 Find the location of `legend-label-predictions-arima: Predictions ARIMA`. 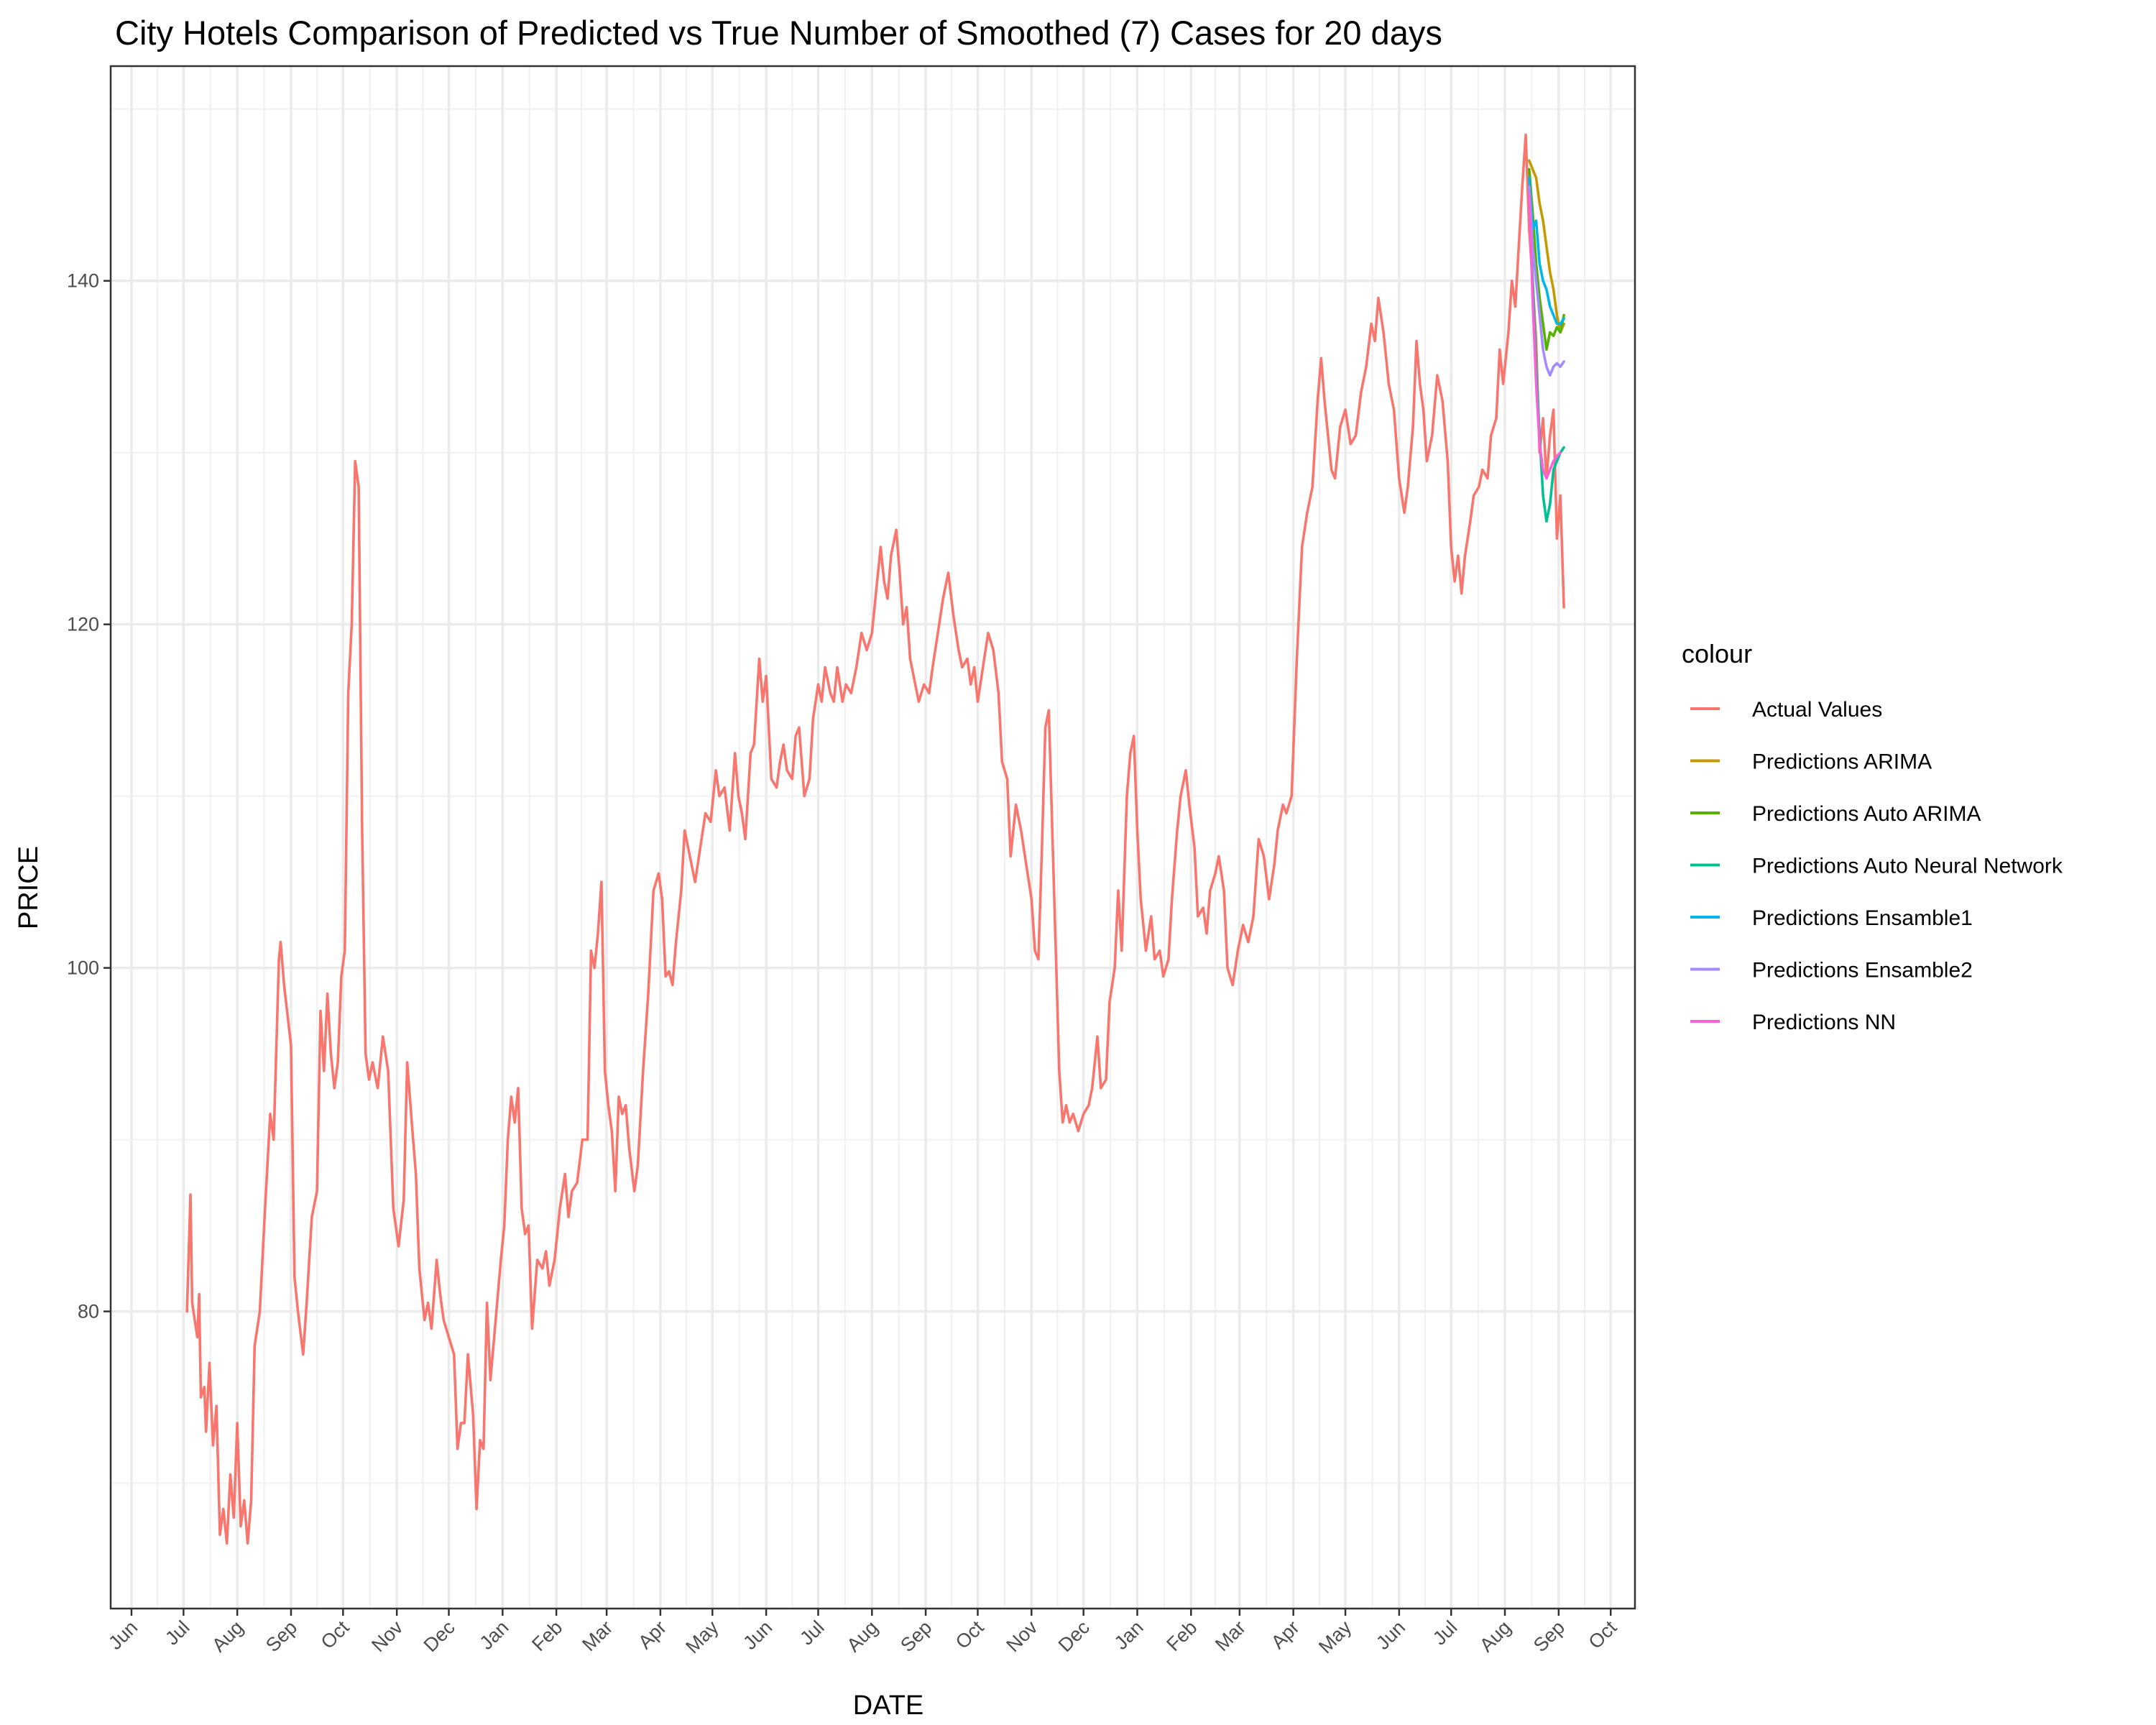

legend-label-predictions-arima: Predictions ARIMA is located at coordinates (1842, 762).